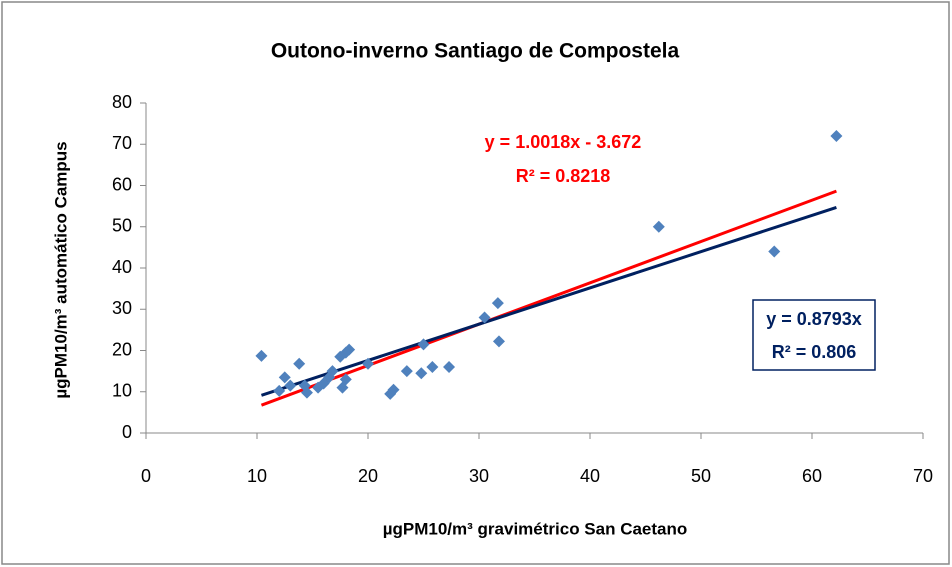 Image resolution: width=952 pixels, height=567 pixels. Describe the element at coordinates (563, 176) in the screenshot. I see `trendline-r2: R² = 0.8218` at that location.